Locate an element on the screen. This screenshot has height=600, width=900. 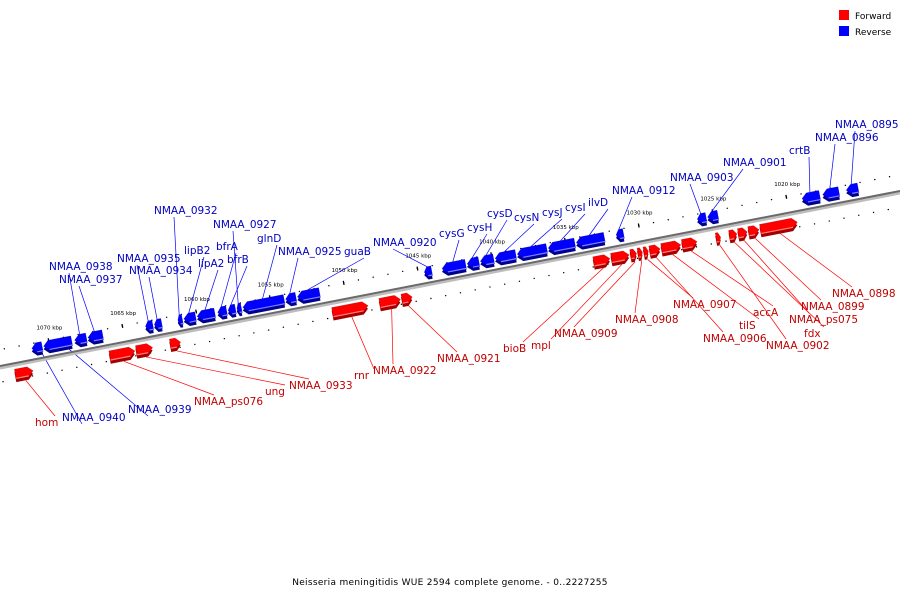
gene-label-nmaa-0922: NMAA_0922 is located at coordinates (405, 371).